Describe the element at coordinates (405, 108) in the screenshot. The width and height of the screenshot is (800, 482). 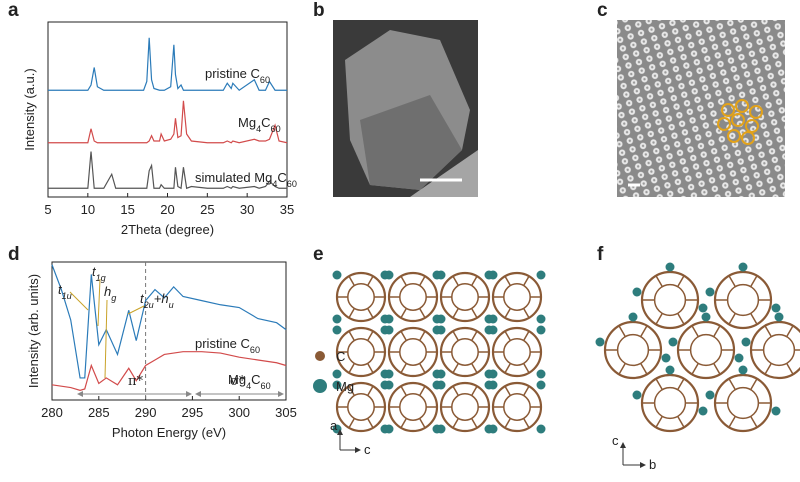
I see `sem-image` at that location.